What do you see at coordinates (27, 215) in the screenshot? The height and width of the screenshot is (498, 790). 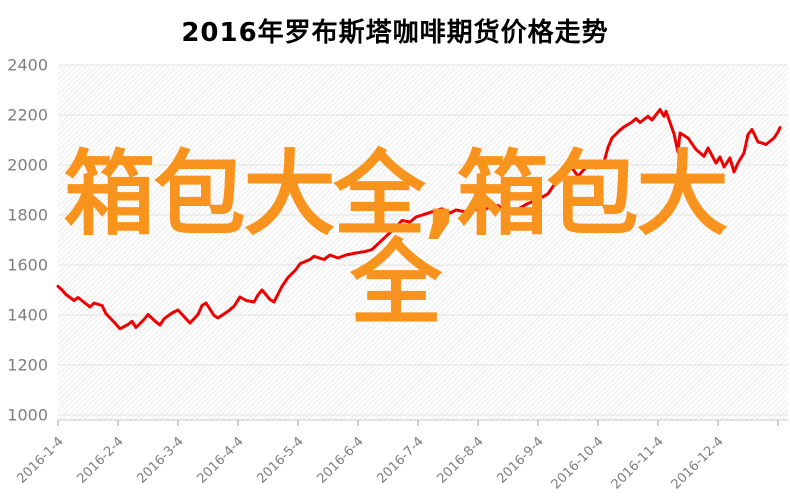 I see `y-axis-label: 1800` at bounding box center [27, 215].